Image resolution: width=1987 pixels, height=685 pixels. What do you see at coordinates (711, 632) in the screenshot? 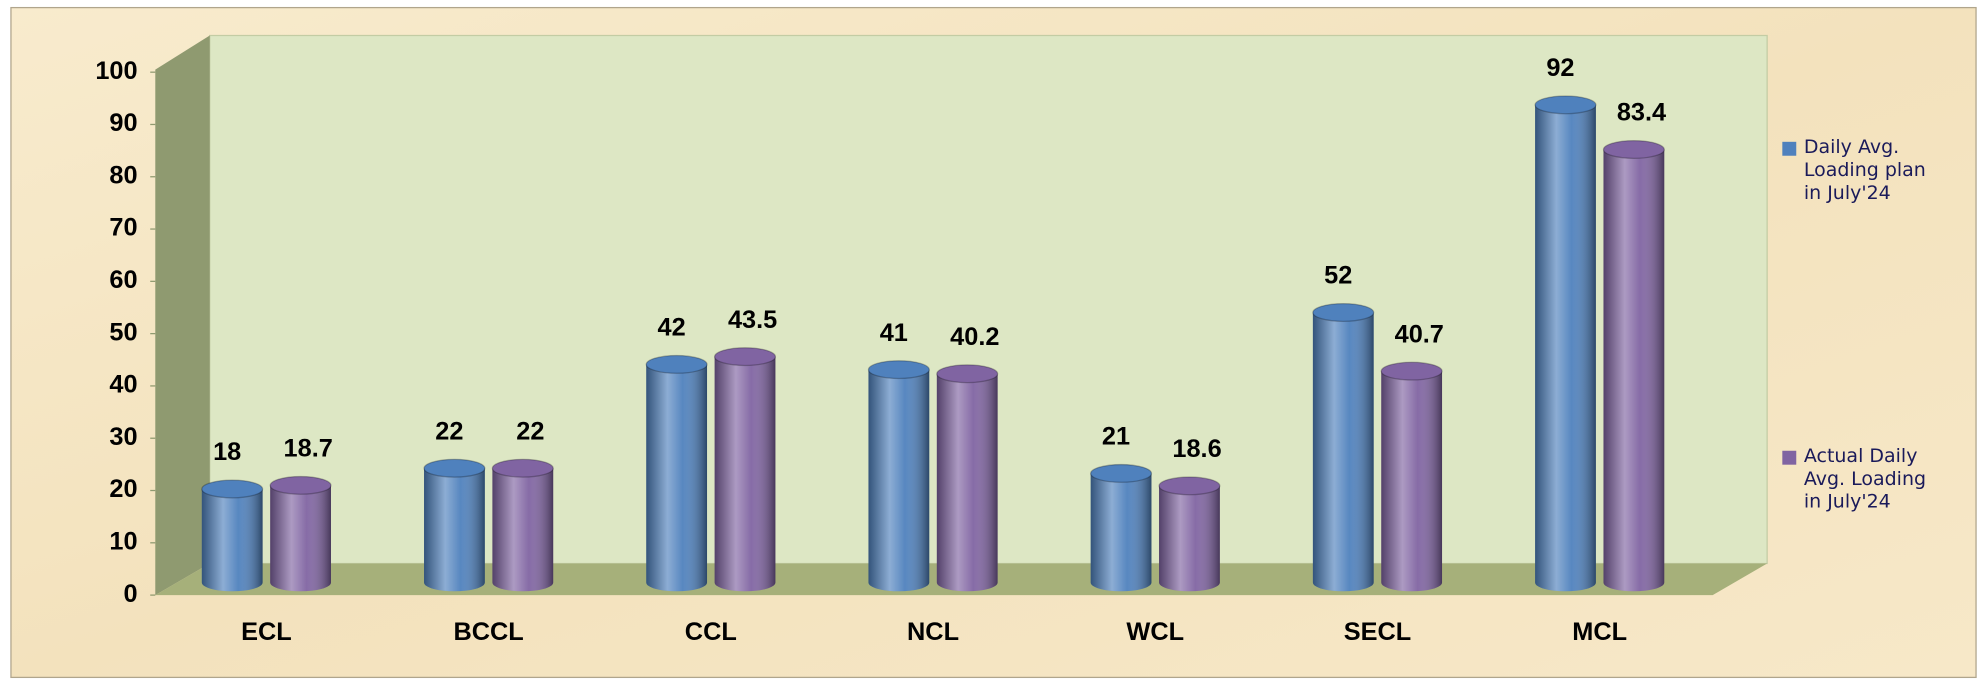
I see `x-tick-label: CCL` at bounding box center [711, 632].